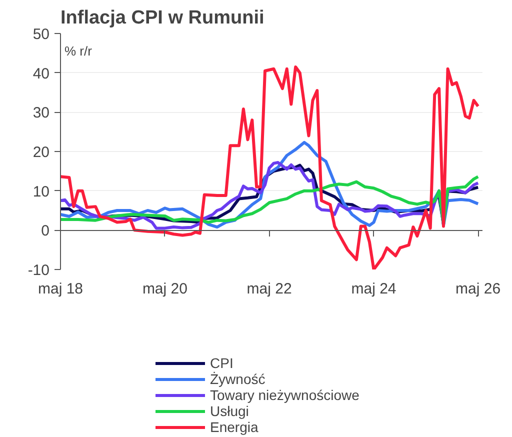 The width and height of the screenshot is (512, 437). What do you see at coordinates (78, 51) in the screenshot?
I see `y-axis-title: % r/r` at bounding box center [78, 51].